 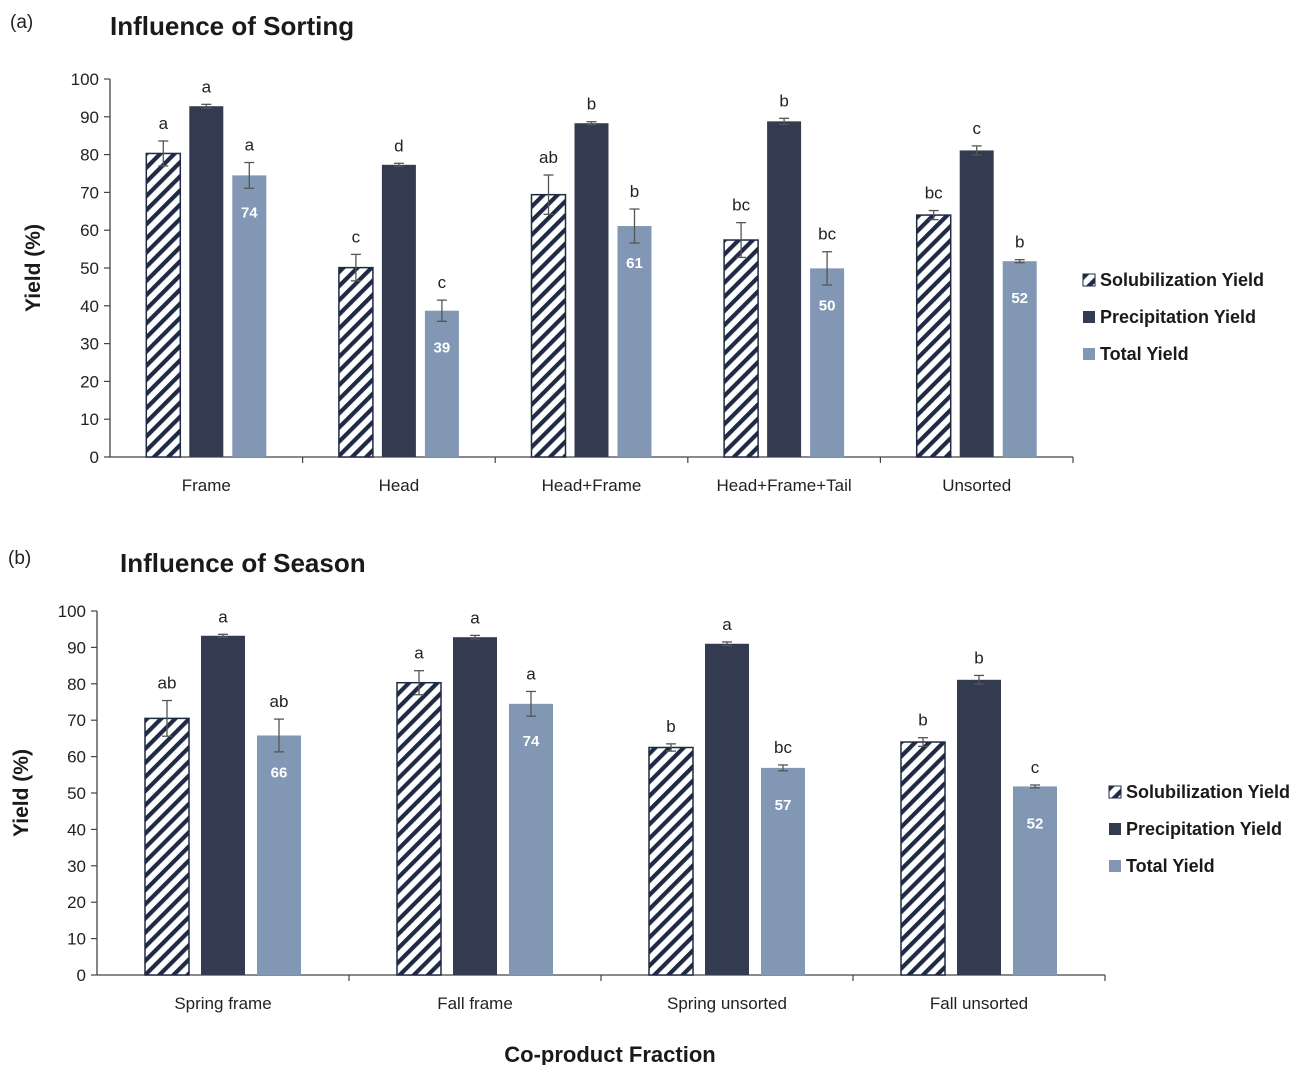 What do you see at coordinates (21, 22) in the screenshot?
I see `panel-label: (a)` at bounding box center [21, 22].